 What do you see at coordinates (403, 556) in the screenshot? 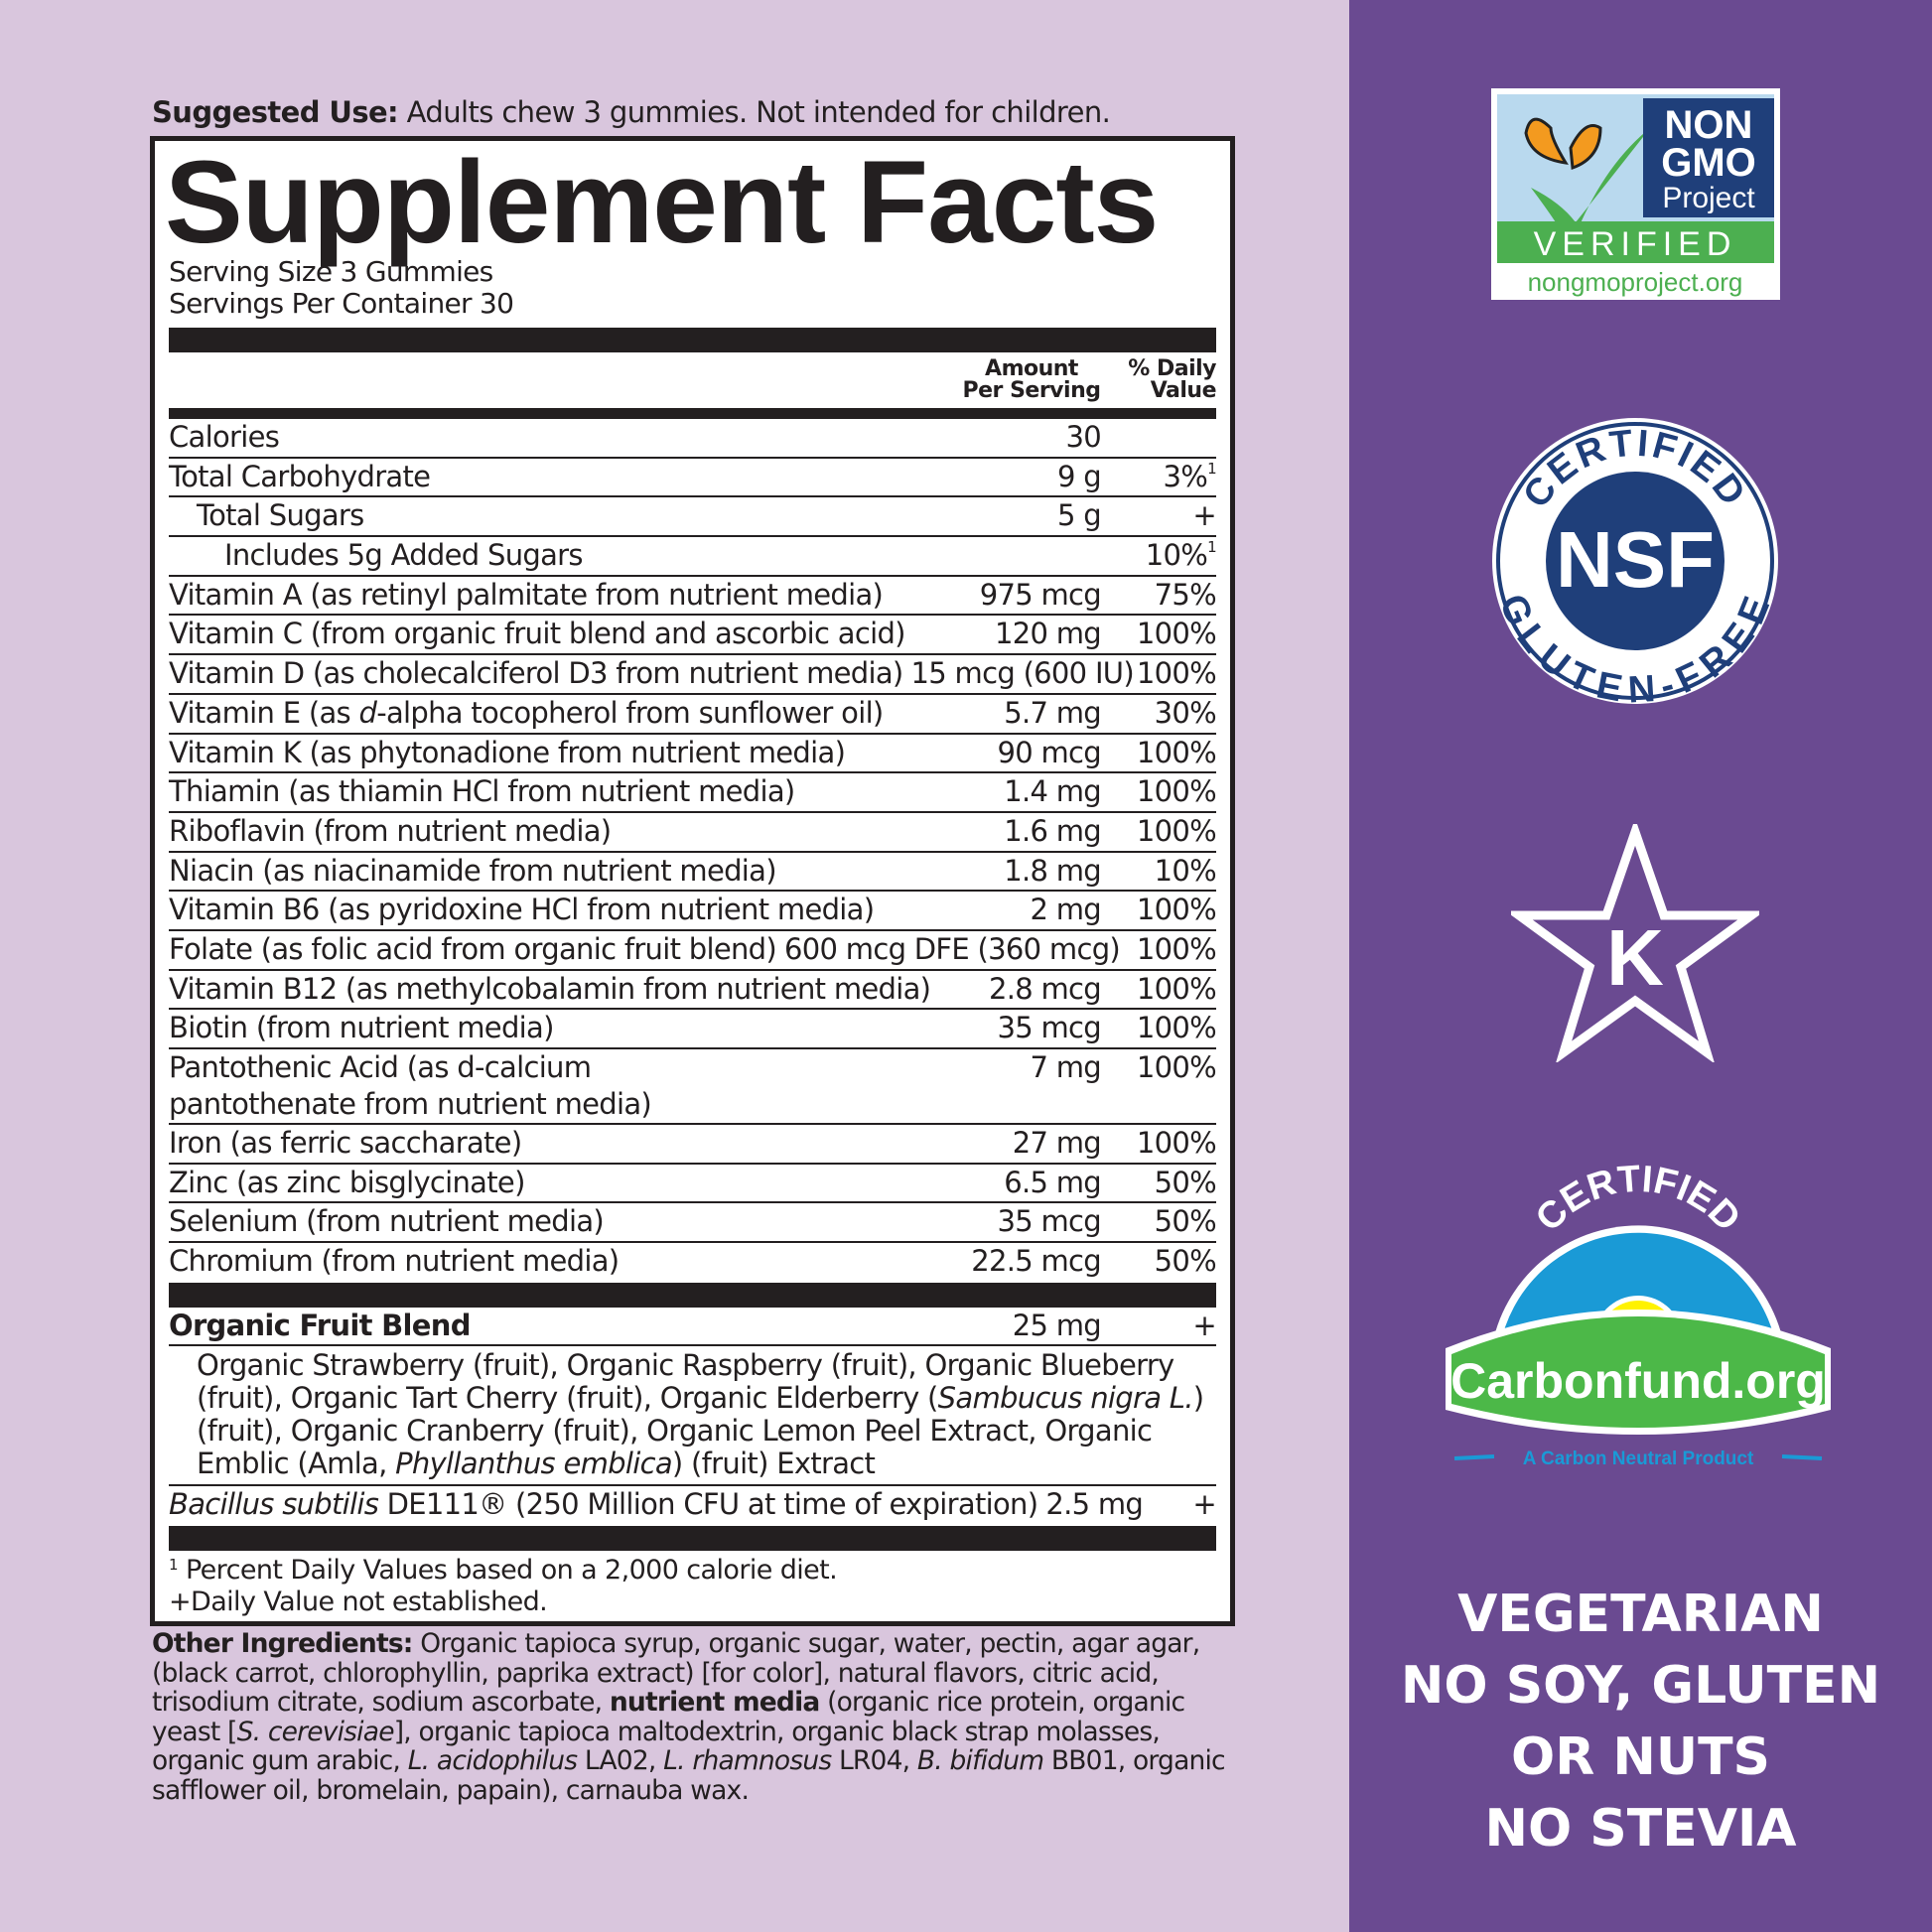
I see `text-run: Includes 5g Added Sugars` at bounding box center [403, 556].